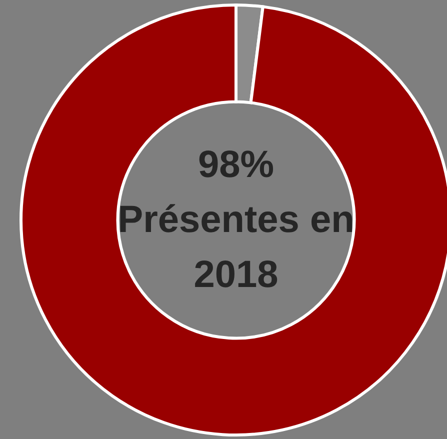 The width and height of the screenshot is (447, 439). What do you see at coordinates (236, 275) in the screenshot?
I see `text: 2018` at bounding box center [236, 275].